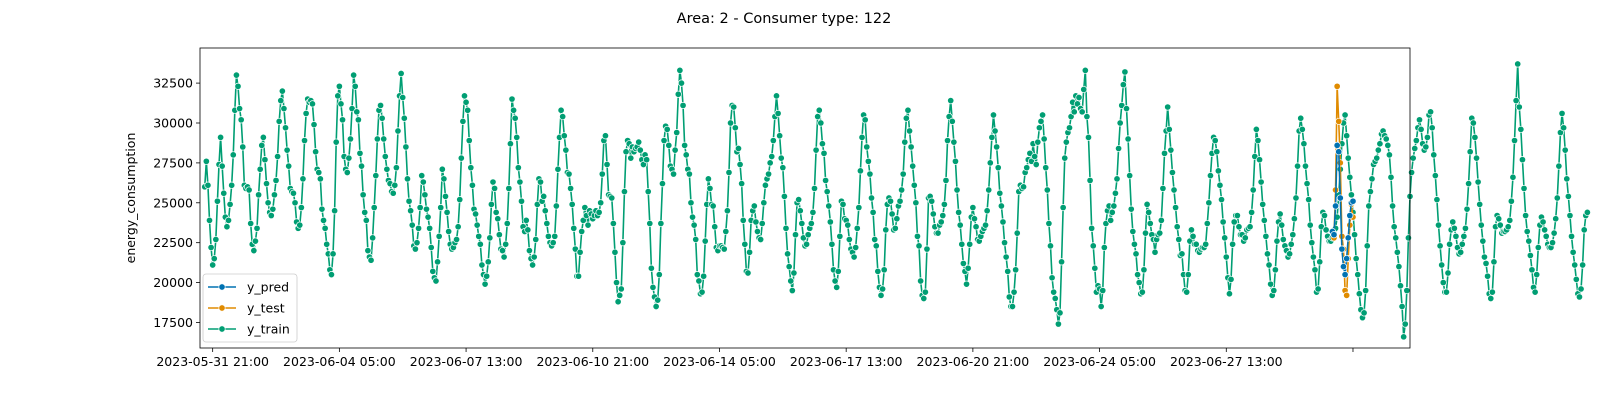 The height and width of the screenshot is (400, 1600). What do you see at coordinates (222, 329) in the screenshot?
I see `legend-swatch-marker` at bounding box center [222, 329].